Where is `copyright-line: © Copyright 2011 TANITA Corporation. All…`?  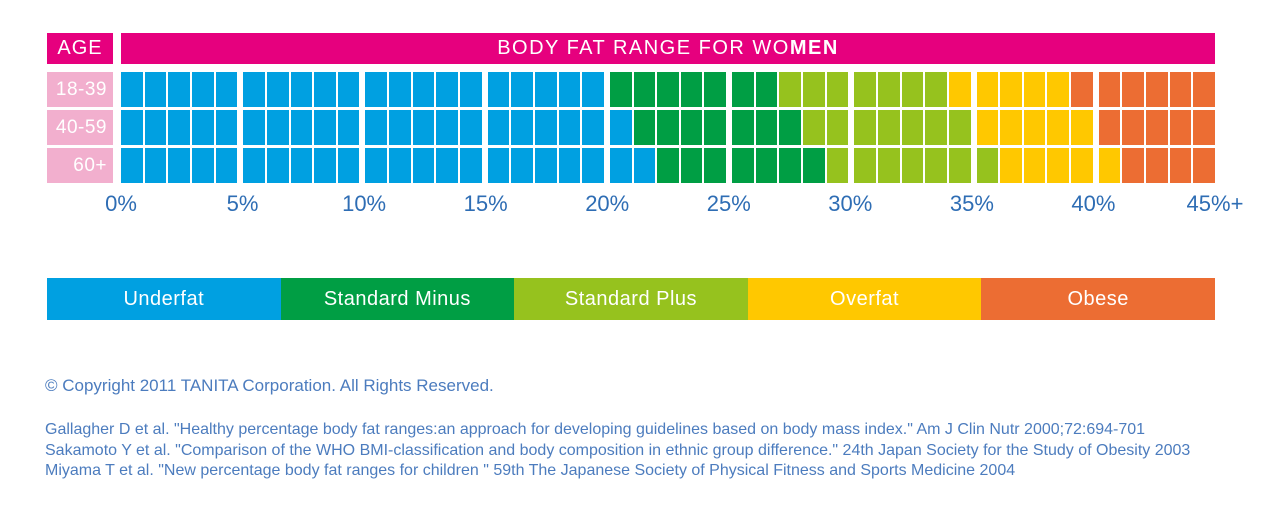 copyright-line: © Copyright 2011 TANITA Corporation. All… is located at coordinates (269, 385).